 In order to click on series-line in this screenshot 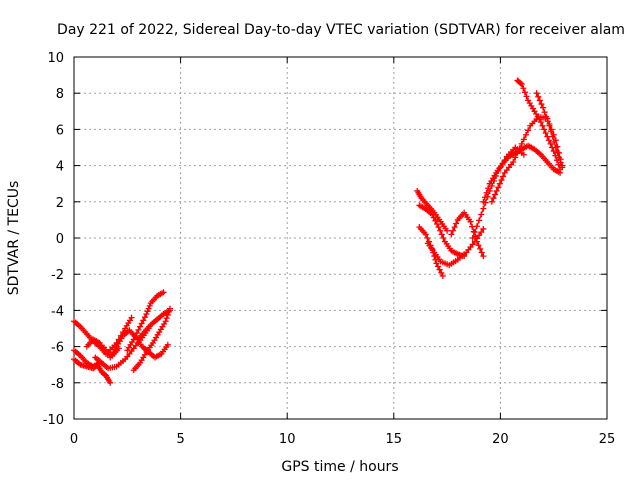, I will do `click(498, 192)`.